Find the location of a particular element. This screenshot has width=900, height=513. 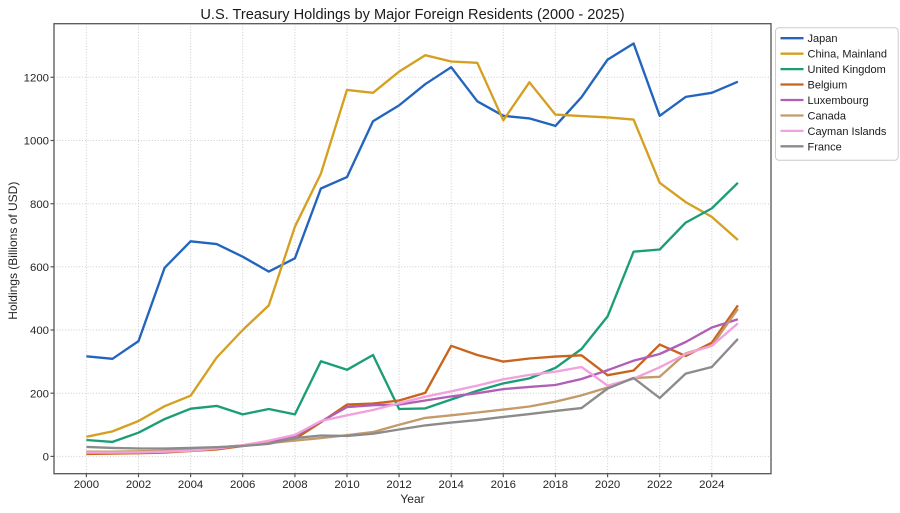

svg-text: 1200 is located at coordinates (36, 78).